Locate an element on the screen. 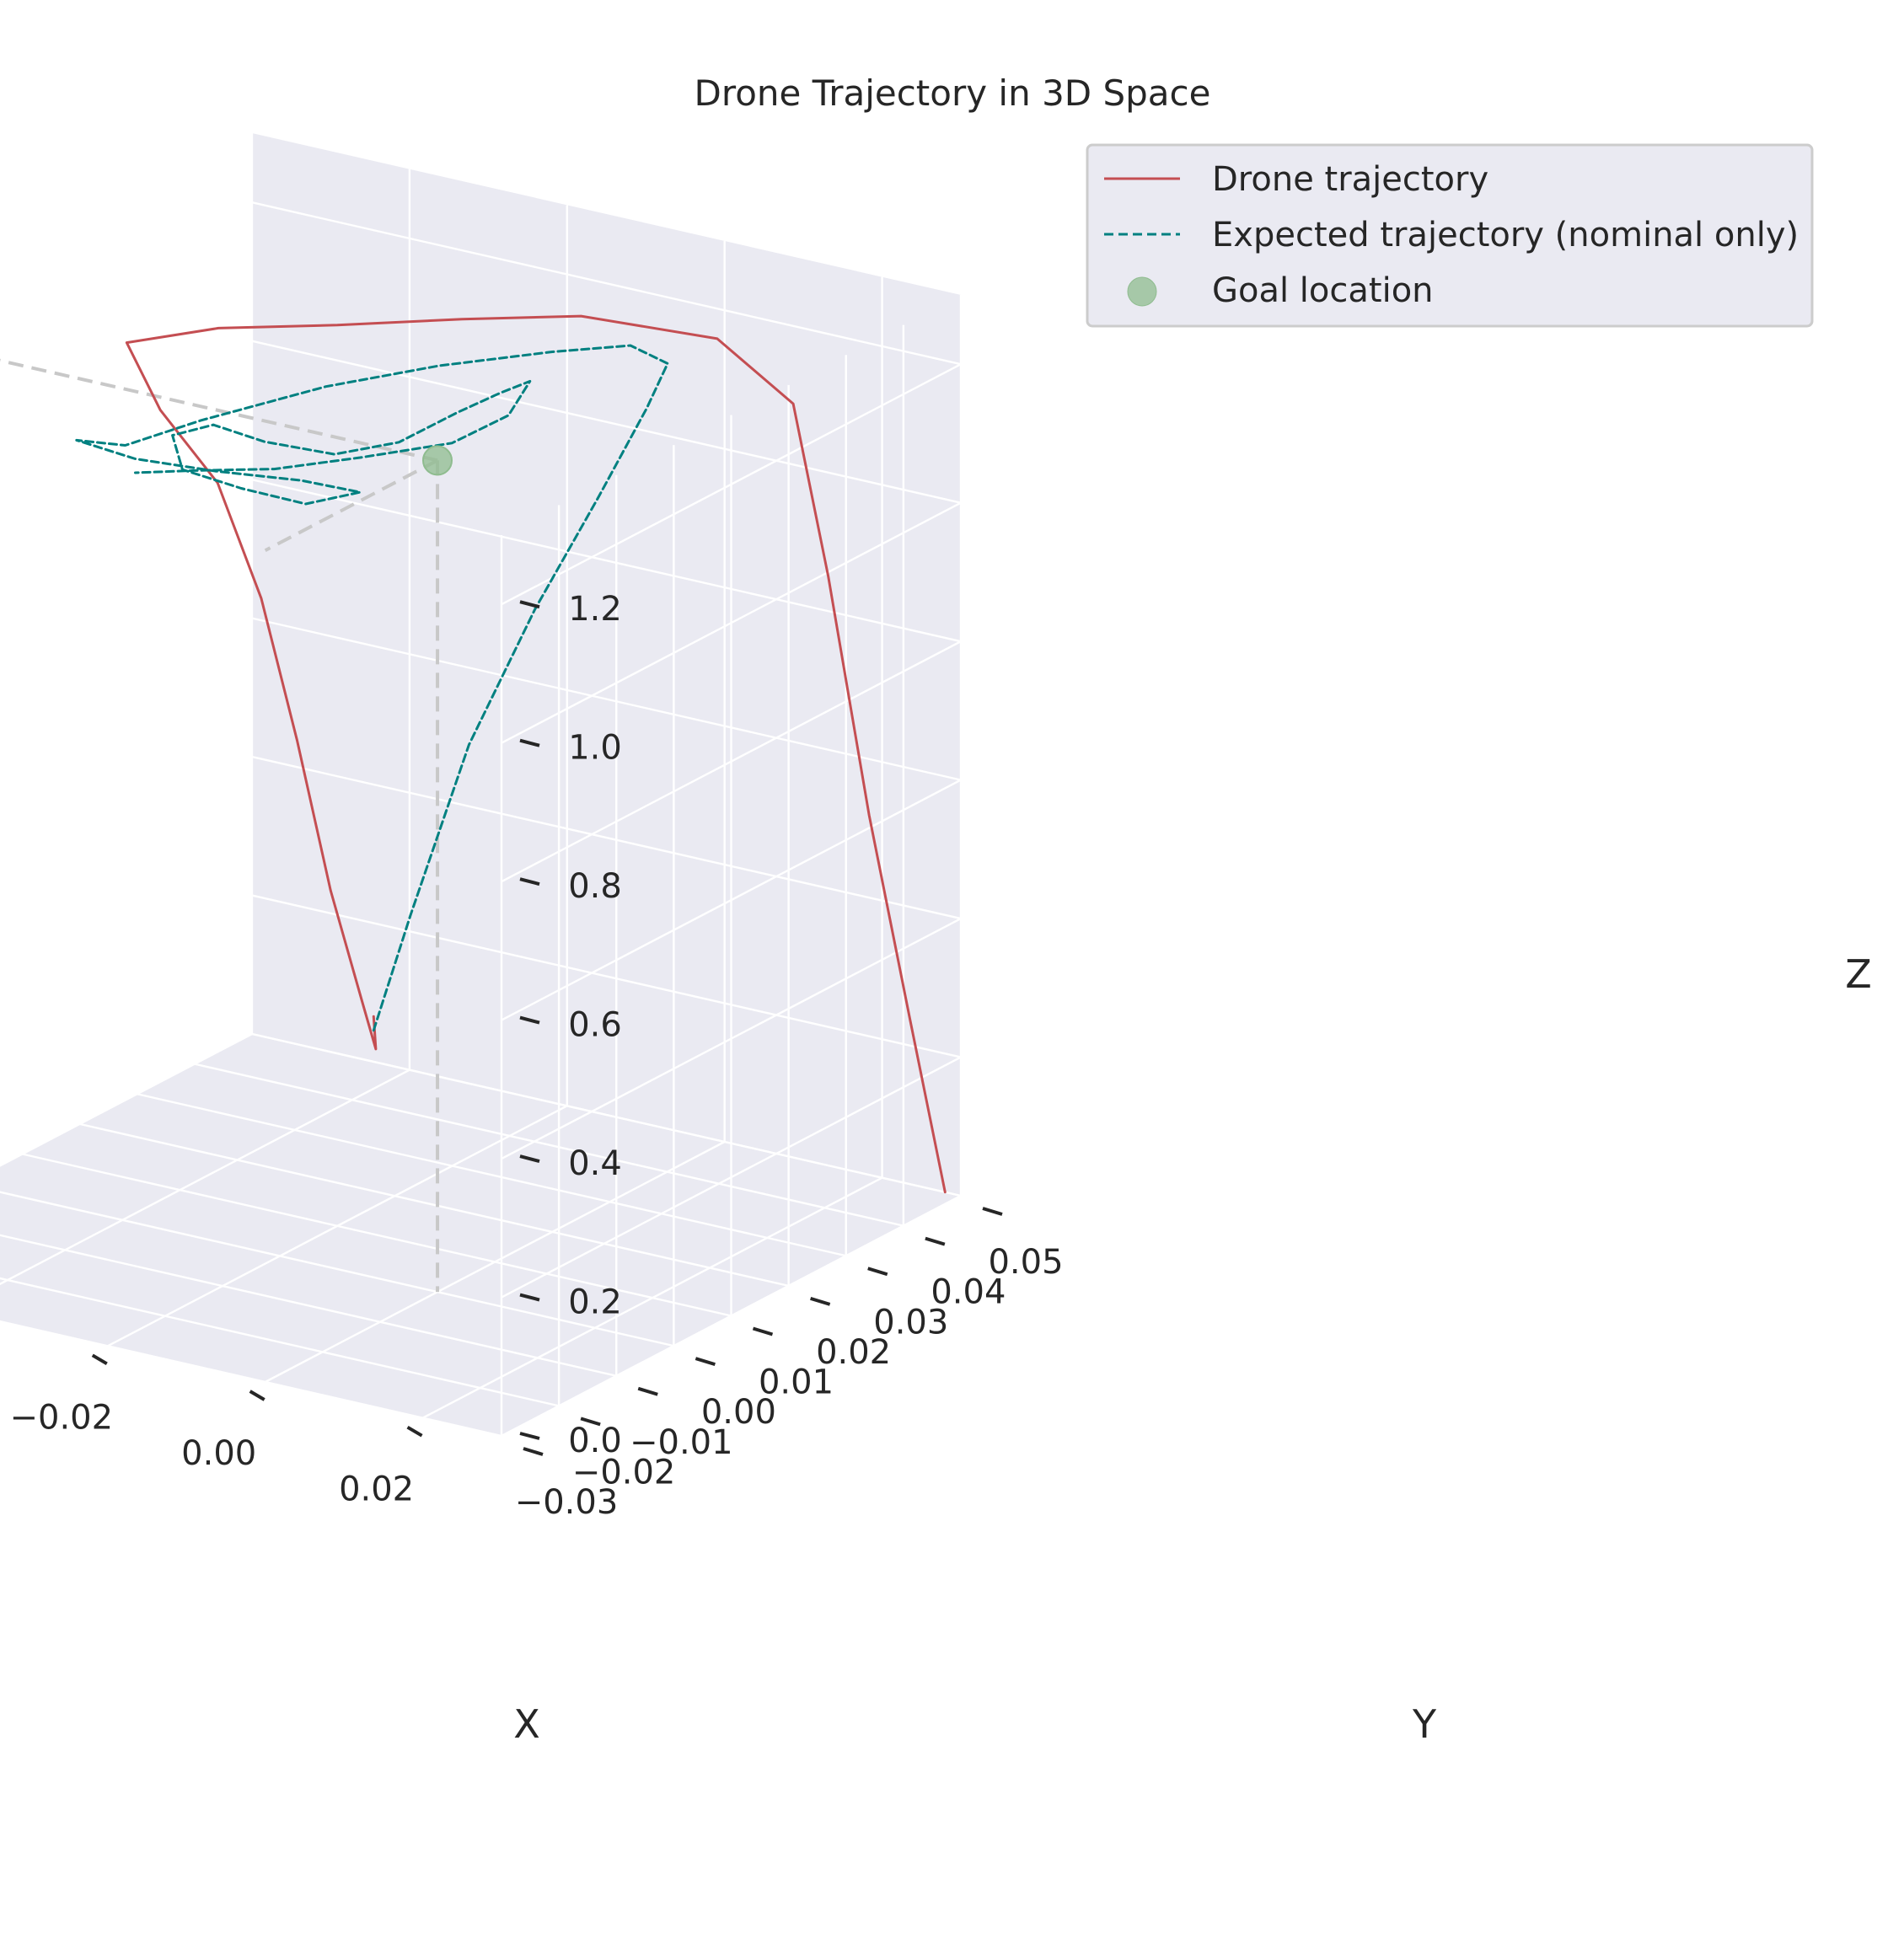  y-axis-label: Y is located at coordinates (1424, 1724).